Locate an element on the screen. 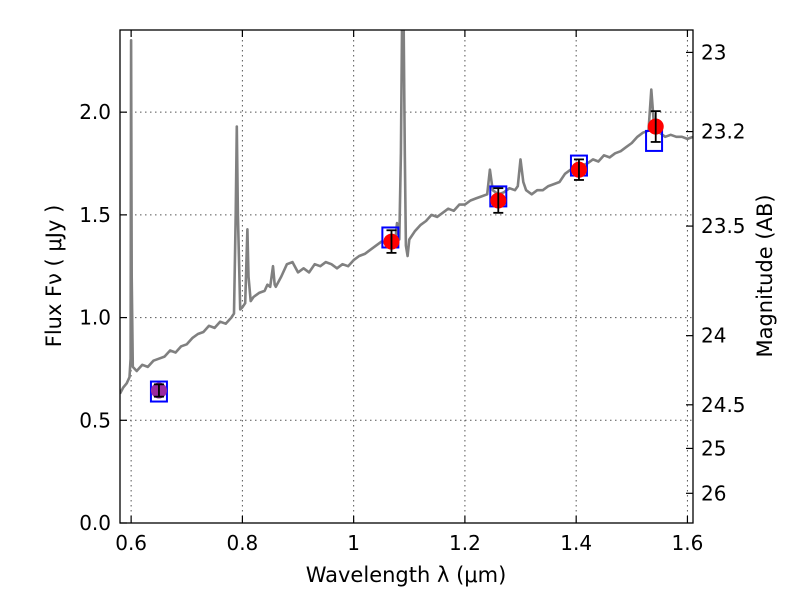 The image size is (800, 600). x-tick-label: 1 is located at coordinates (353, 543).